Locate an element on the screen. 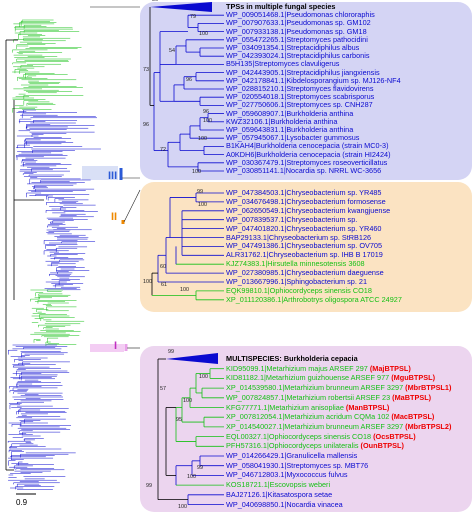 The width and height of the screenshot is (474, 515). leaf-name: KOS18721.1|Escovopsis weberi is located at coordinates (278, 485).